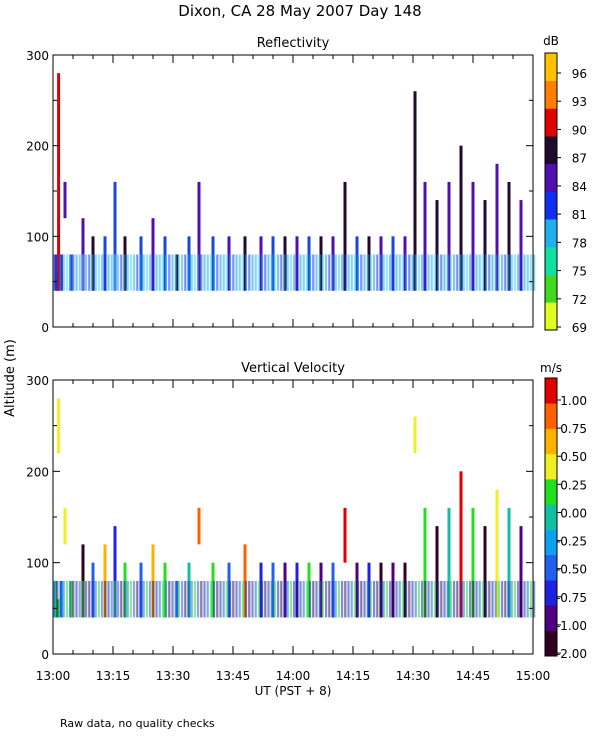 This screenshot has height=750, width=600. I want to click on reflectivity-y-tick-label: 300, so click(37, 56).